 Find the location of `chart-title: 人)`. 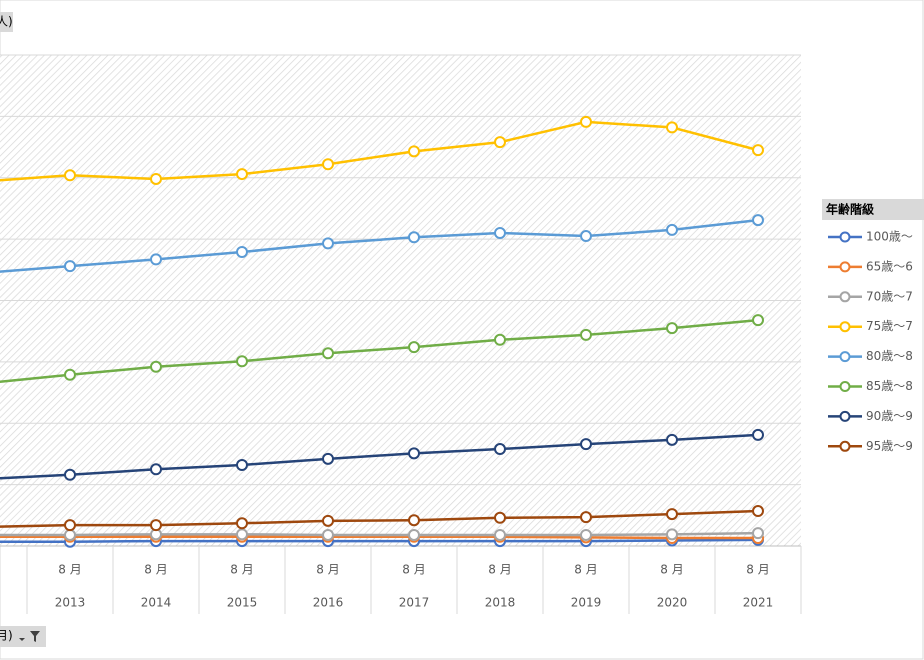

chart-title: 人) is located at coordinates (6, 22).